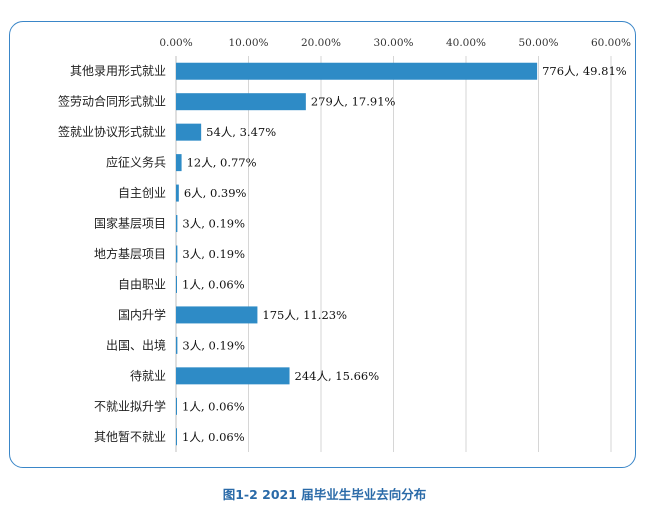 This screenshot has height=510, width=649. Describe the element at coordinates (130, 437) in the screenshot. I see `category-label: 其他暂不就业` at that location.